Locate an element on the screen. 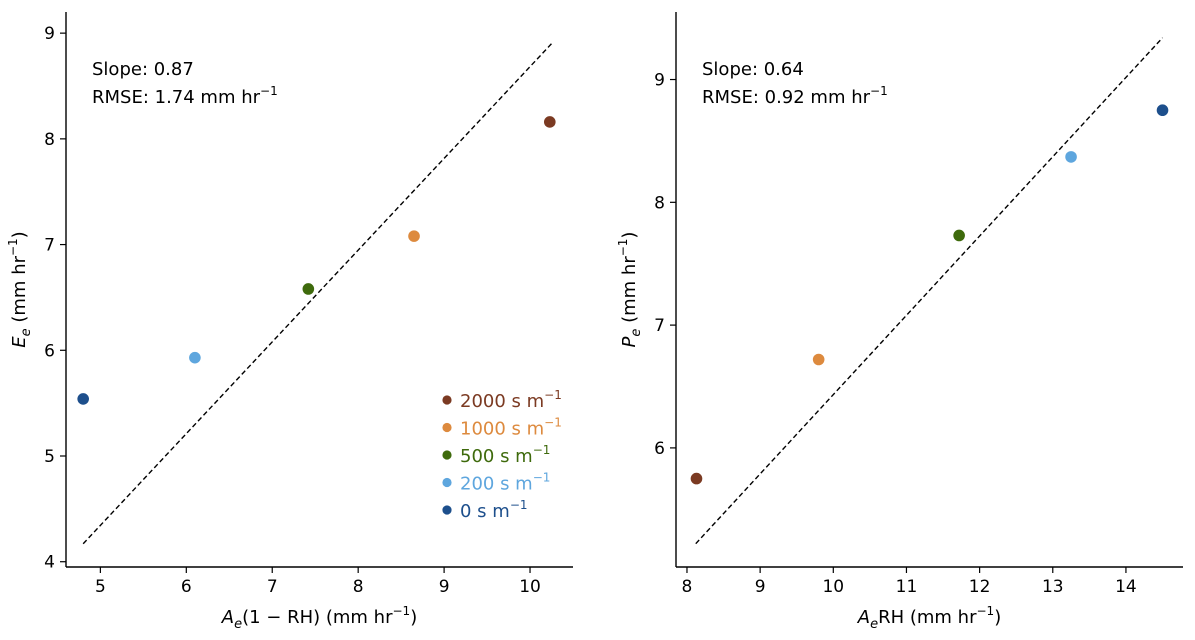  x-tick-label: 6 is located at coordinates (186, 587).